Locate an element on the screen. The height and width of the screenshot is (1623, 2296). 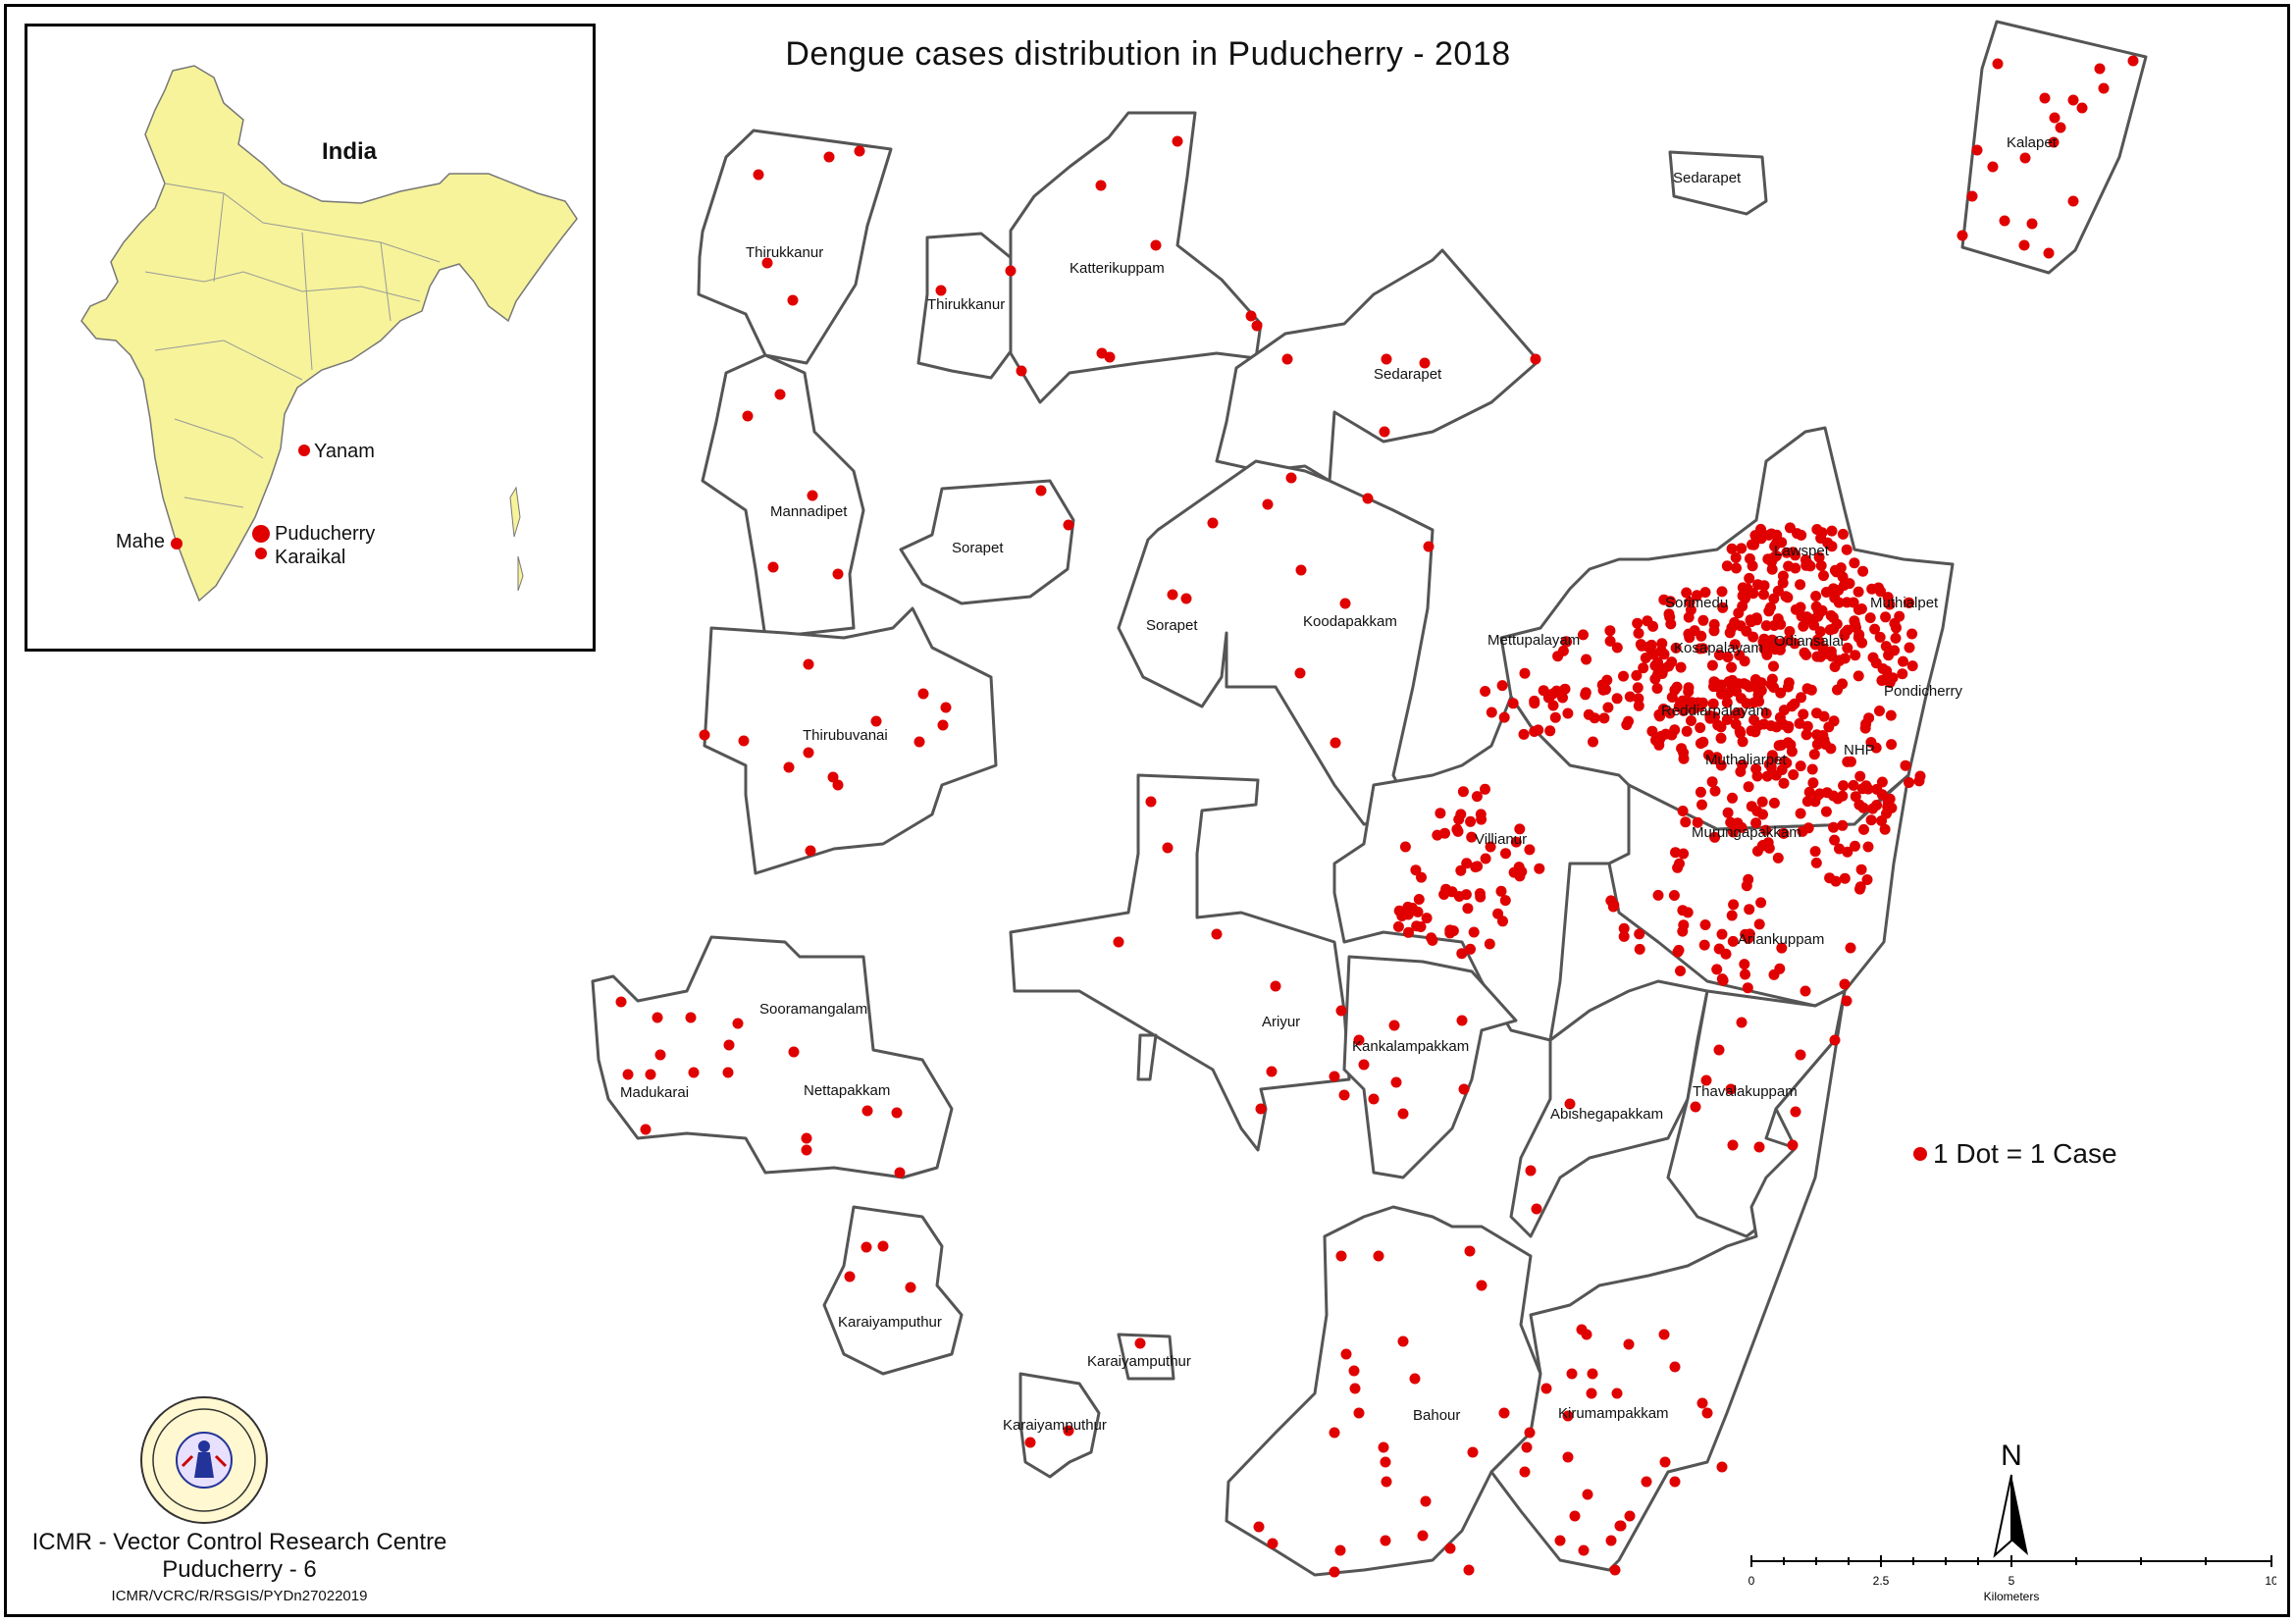
boundary-sorapet-west is located at coordinates (987, 542).